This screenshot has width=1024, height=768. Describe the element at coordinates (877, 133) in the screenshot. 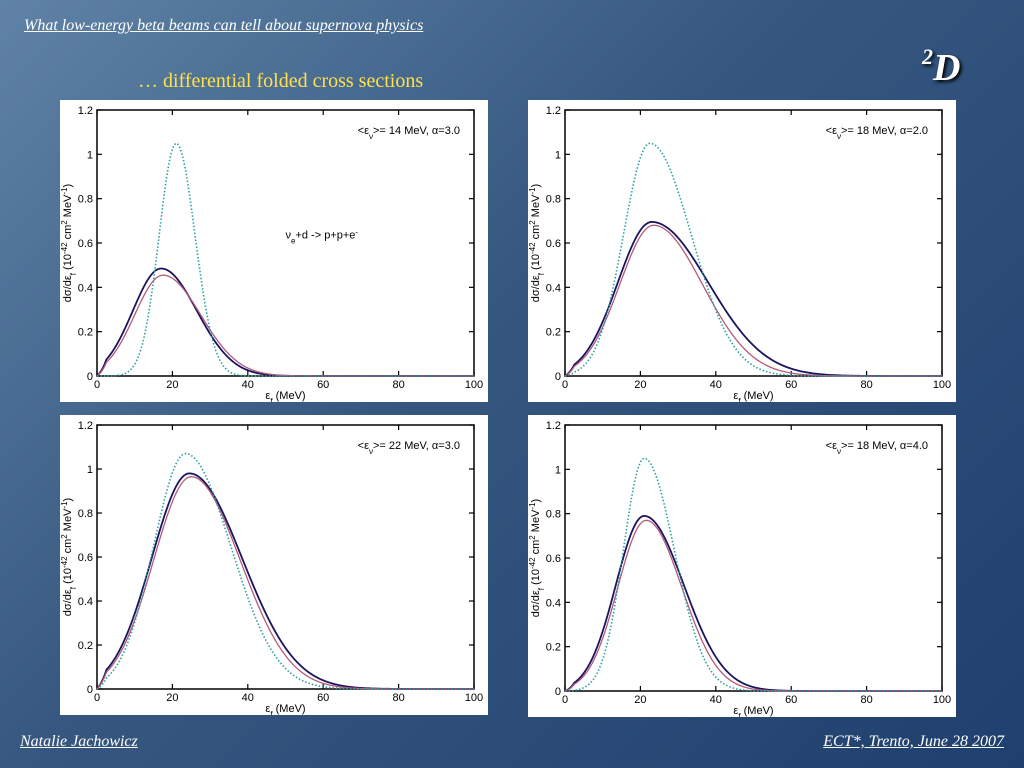

I see `legend-text: <εν>= 18 MeV, α=2.0` at that location.